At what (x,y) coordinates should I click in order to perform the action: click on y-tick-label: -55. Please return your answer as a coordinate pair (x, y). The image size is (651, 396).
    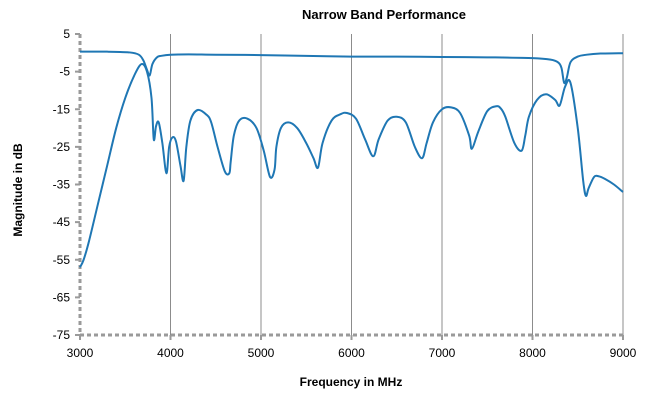
    Looking at the image, I should click on (62, 260).